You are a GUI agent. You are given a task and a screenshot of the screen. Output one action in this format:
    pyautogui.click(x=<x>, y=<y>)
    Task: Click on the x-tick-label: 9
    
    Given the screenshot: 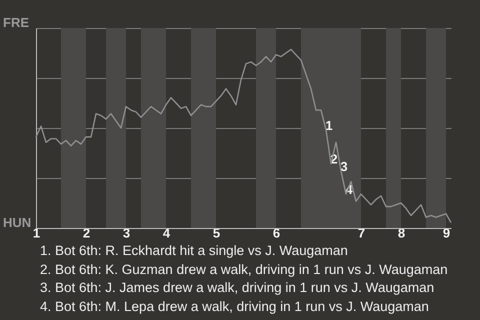 What is the action you would take?
    pyautogui.click(x=446, y=233)
    